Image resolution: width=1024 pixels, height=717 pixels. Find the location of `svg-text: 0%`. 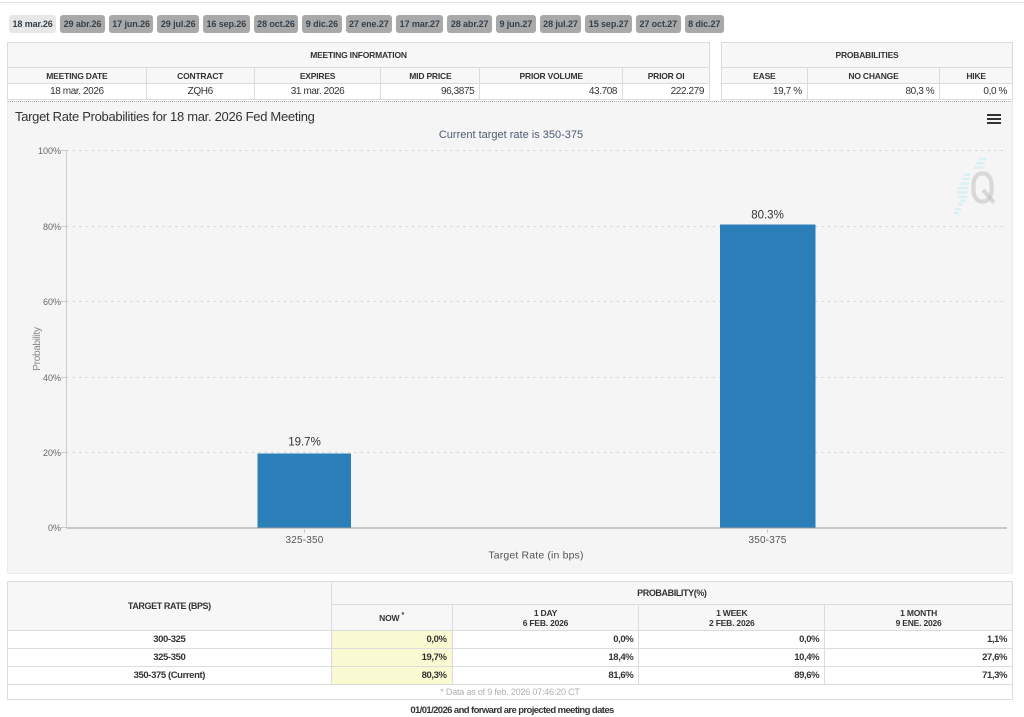

svg-text: 0% is located at coordinates (54, 528).